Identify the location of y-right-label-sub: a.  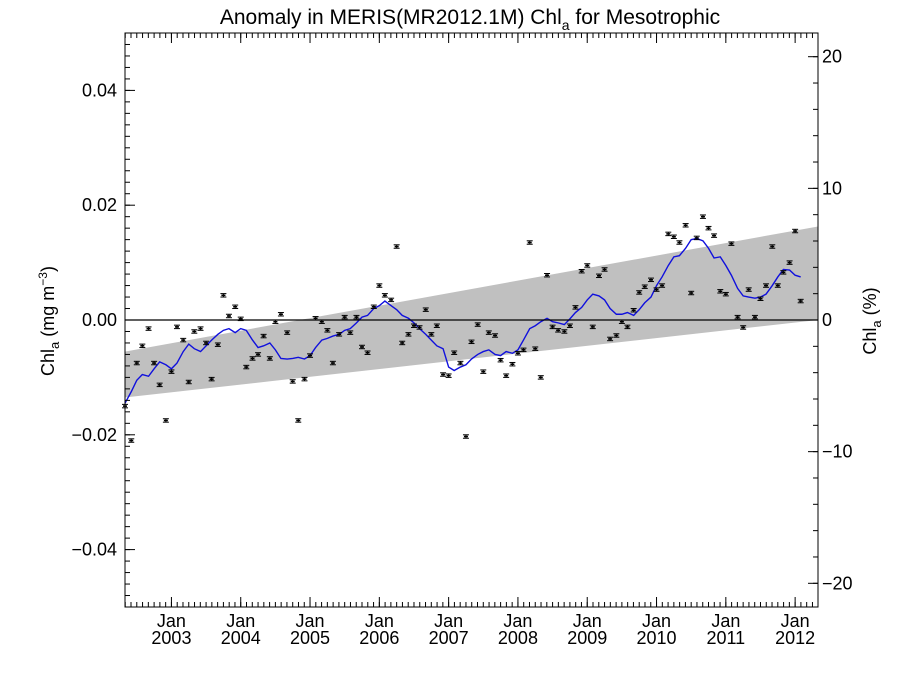
(876, 324).